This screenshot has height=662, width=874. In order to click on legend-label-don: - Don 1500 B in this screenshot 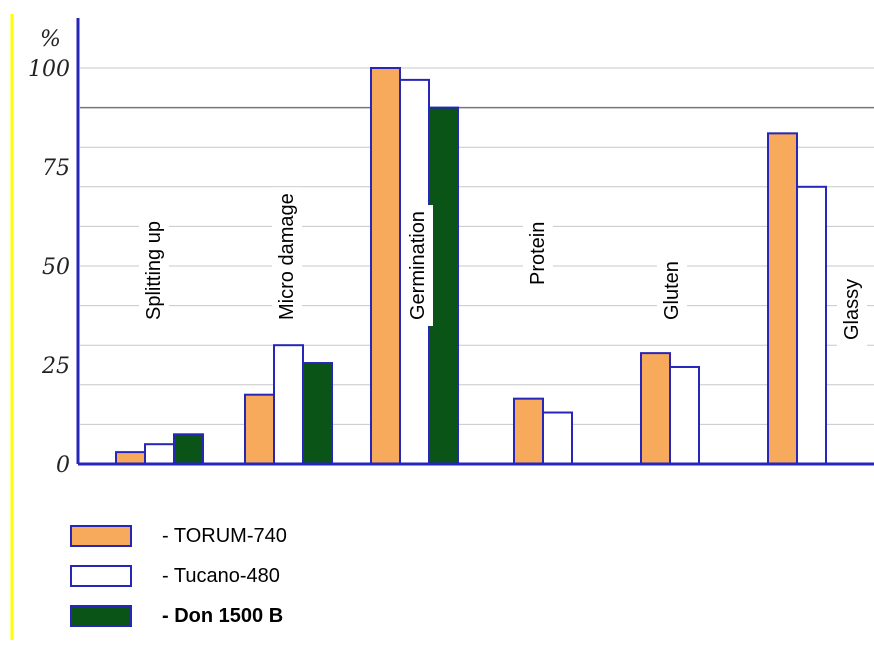, I will do `click(223, 616)`.